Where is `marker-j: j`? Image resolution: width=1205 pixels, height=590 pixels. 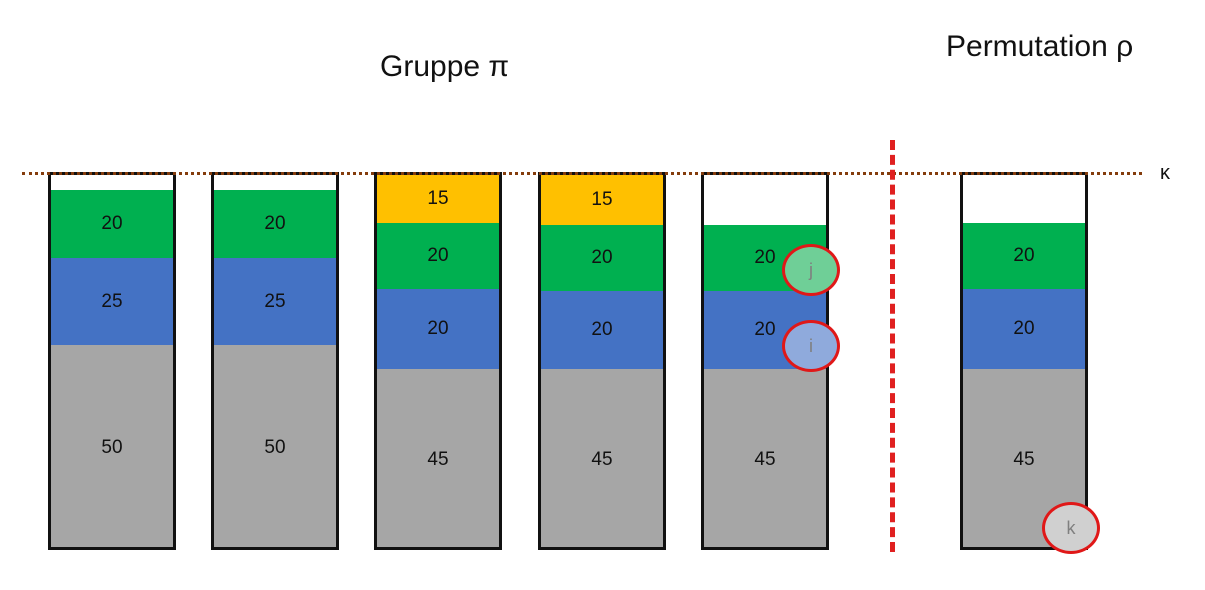
marker-j: j is located at coordinates (811, 270).